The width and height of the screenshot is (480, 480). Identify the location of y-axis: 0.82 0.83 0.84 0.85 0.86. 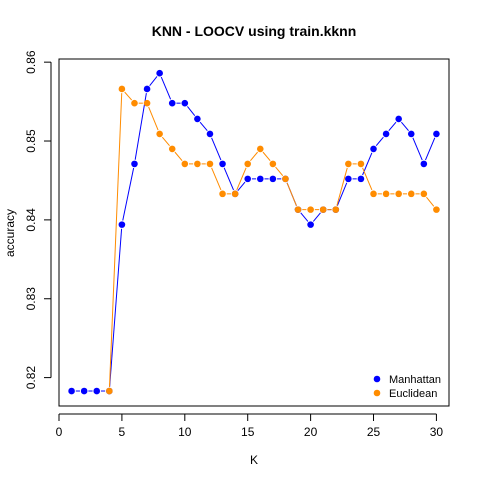
(38, 219).